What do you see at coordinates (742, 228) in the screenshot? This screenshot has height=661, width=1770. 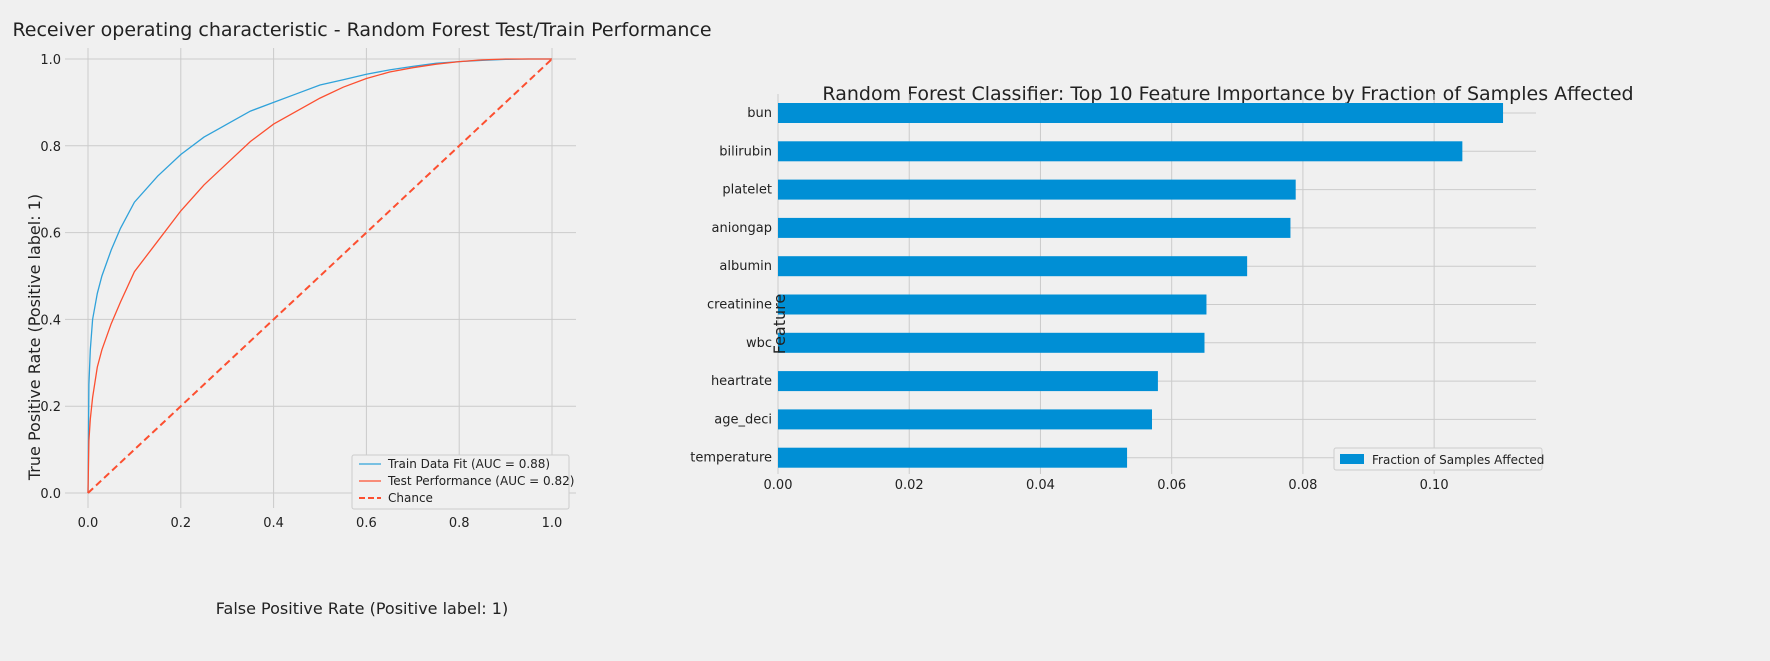 I see `importance-category-label: aniongap` at bounding box center [742, 228].